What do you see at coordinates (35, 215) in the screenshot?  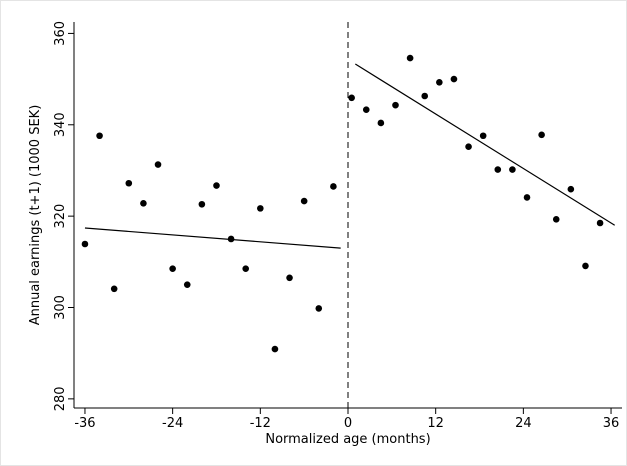 I see `y-axis-title: Annual earnings (t+1) (1000 SEK)` at bounding box center [35, 215].